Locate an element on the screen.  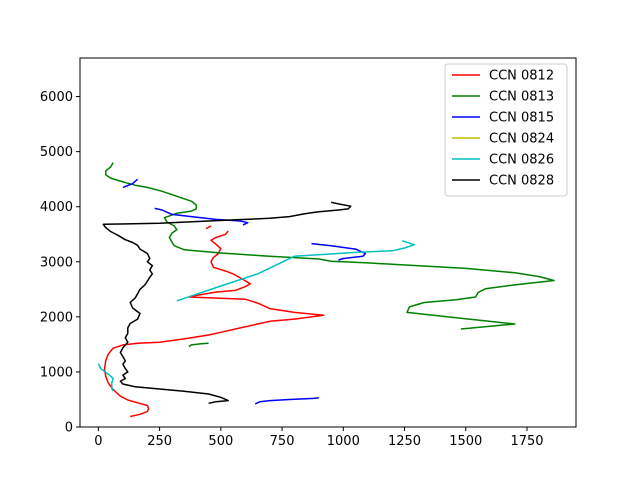
x-tick-label: 750 is located at coordinates (282, 441).